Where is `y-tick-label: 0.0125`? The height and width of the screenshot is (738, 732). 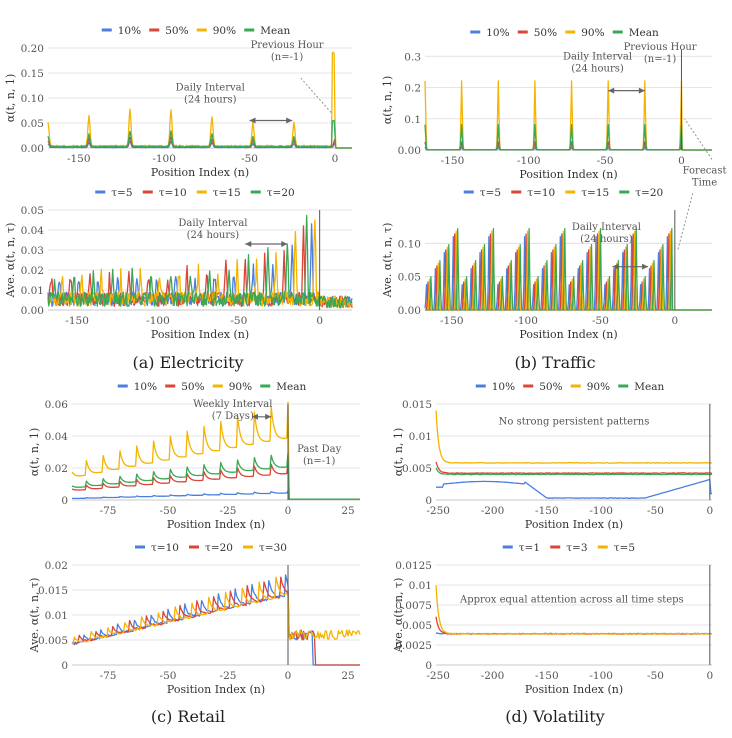
y-tick-label: 0.0125 is located at coordinates (413, 566).